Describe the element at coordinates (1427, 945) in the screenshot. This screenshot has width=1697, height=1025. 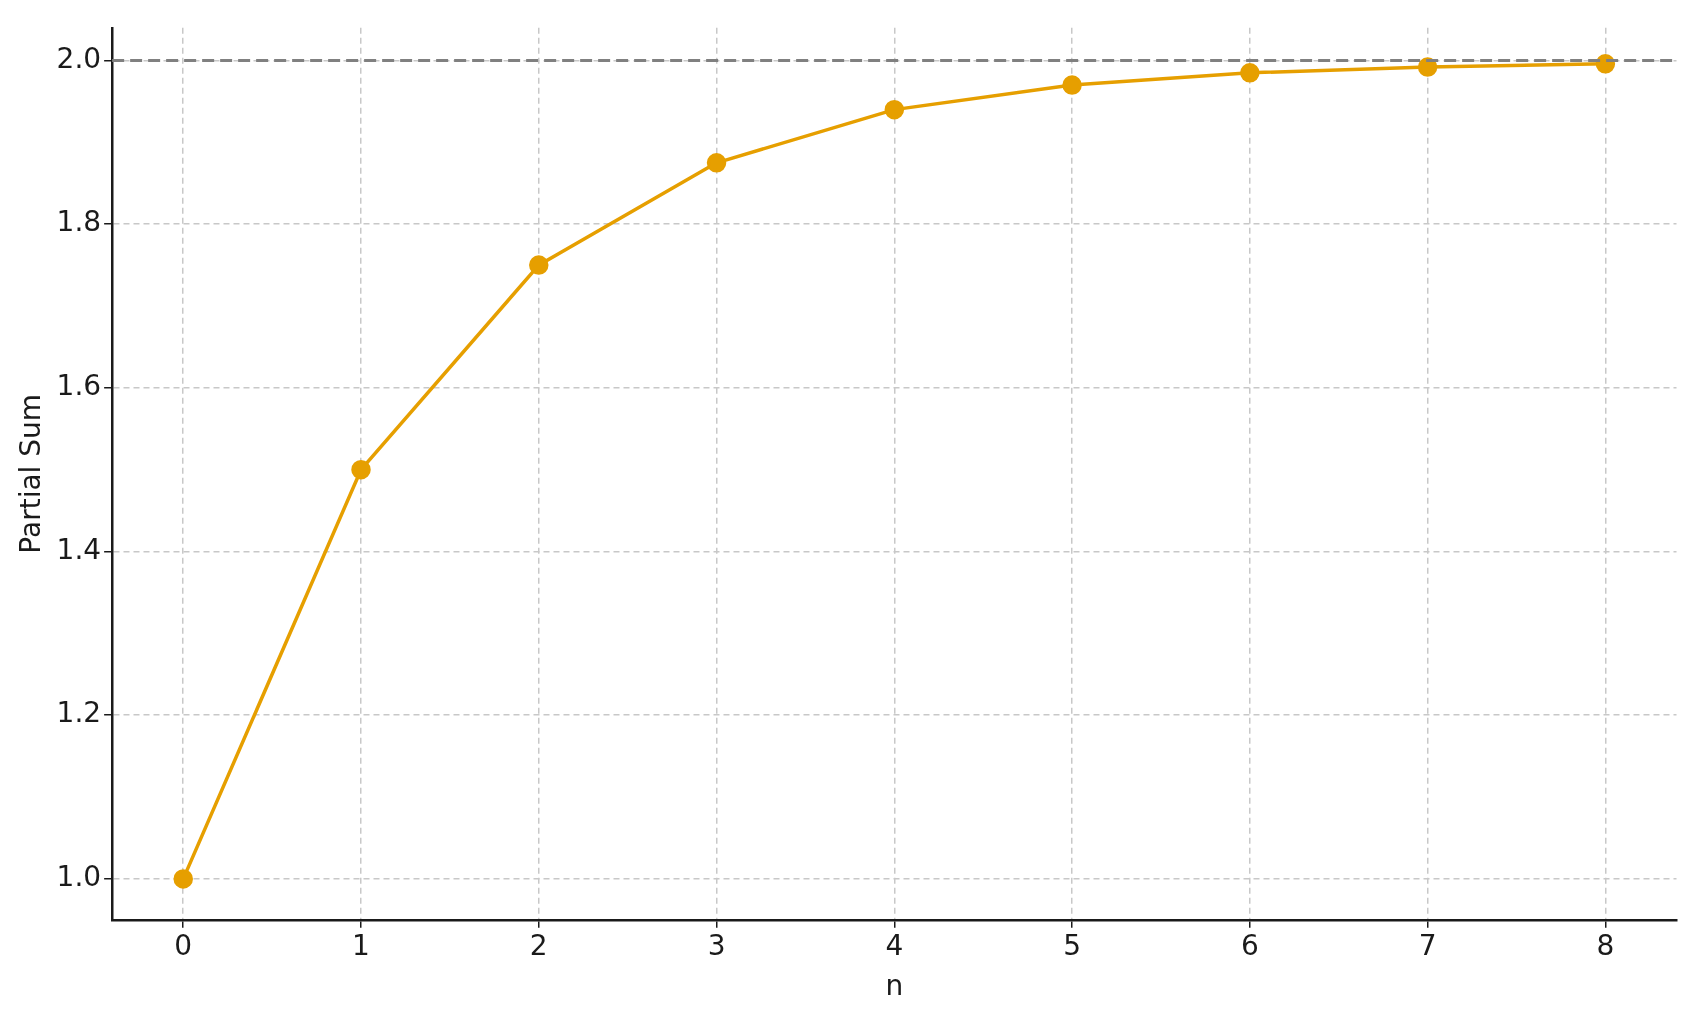
I see `x-tick-label: 7` at that location.